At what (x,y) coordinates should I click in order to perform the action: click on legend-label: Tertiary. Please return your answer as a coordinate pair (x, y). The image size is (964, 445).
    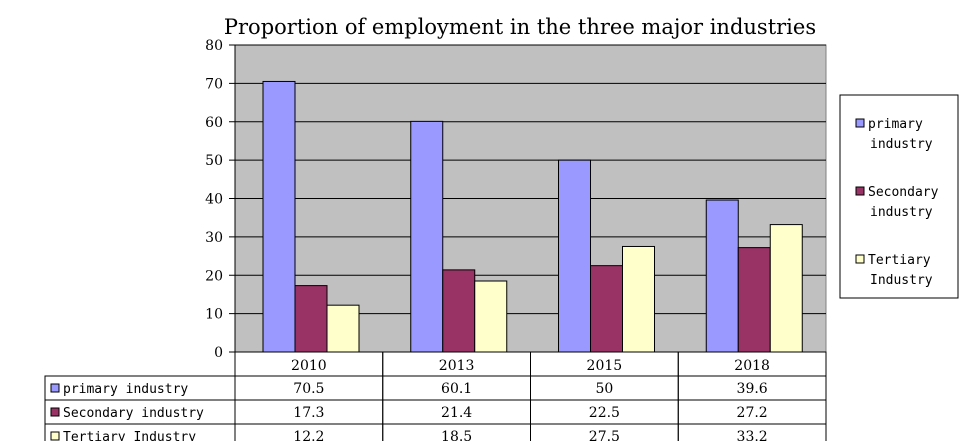
    Looking at the image, I should click on (899, 260).